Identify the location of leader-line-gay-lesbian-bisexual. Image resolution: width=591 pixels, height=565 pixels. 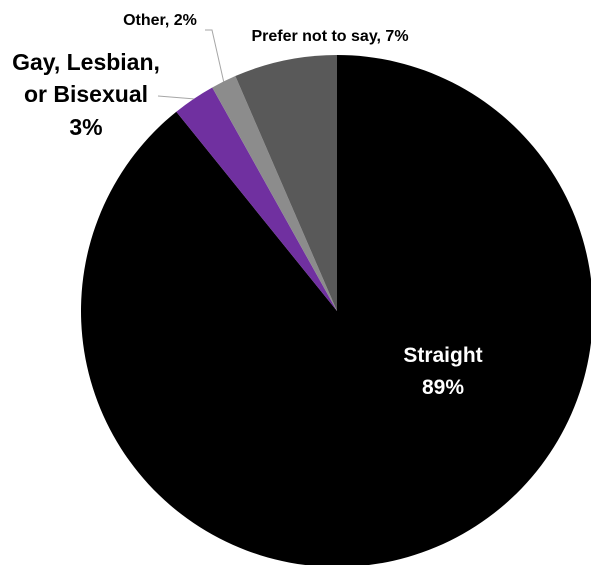
(175, 97).